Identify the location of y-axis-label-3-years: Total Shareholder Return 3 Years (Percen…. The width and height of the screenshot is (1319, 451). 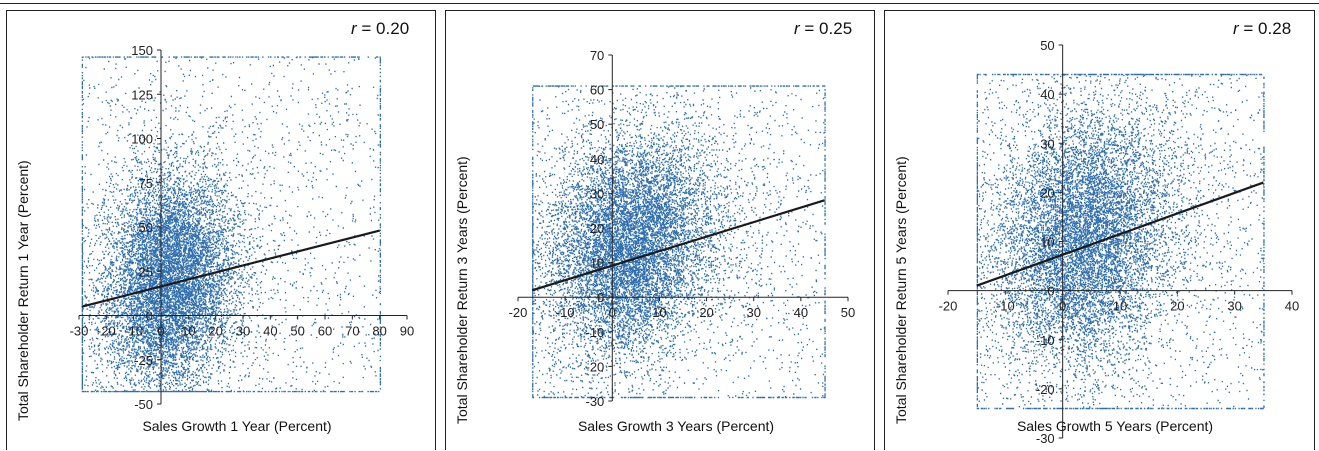
(462, 290).